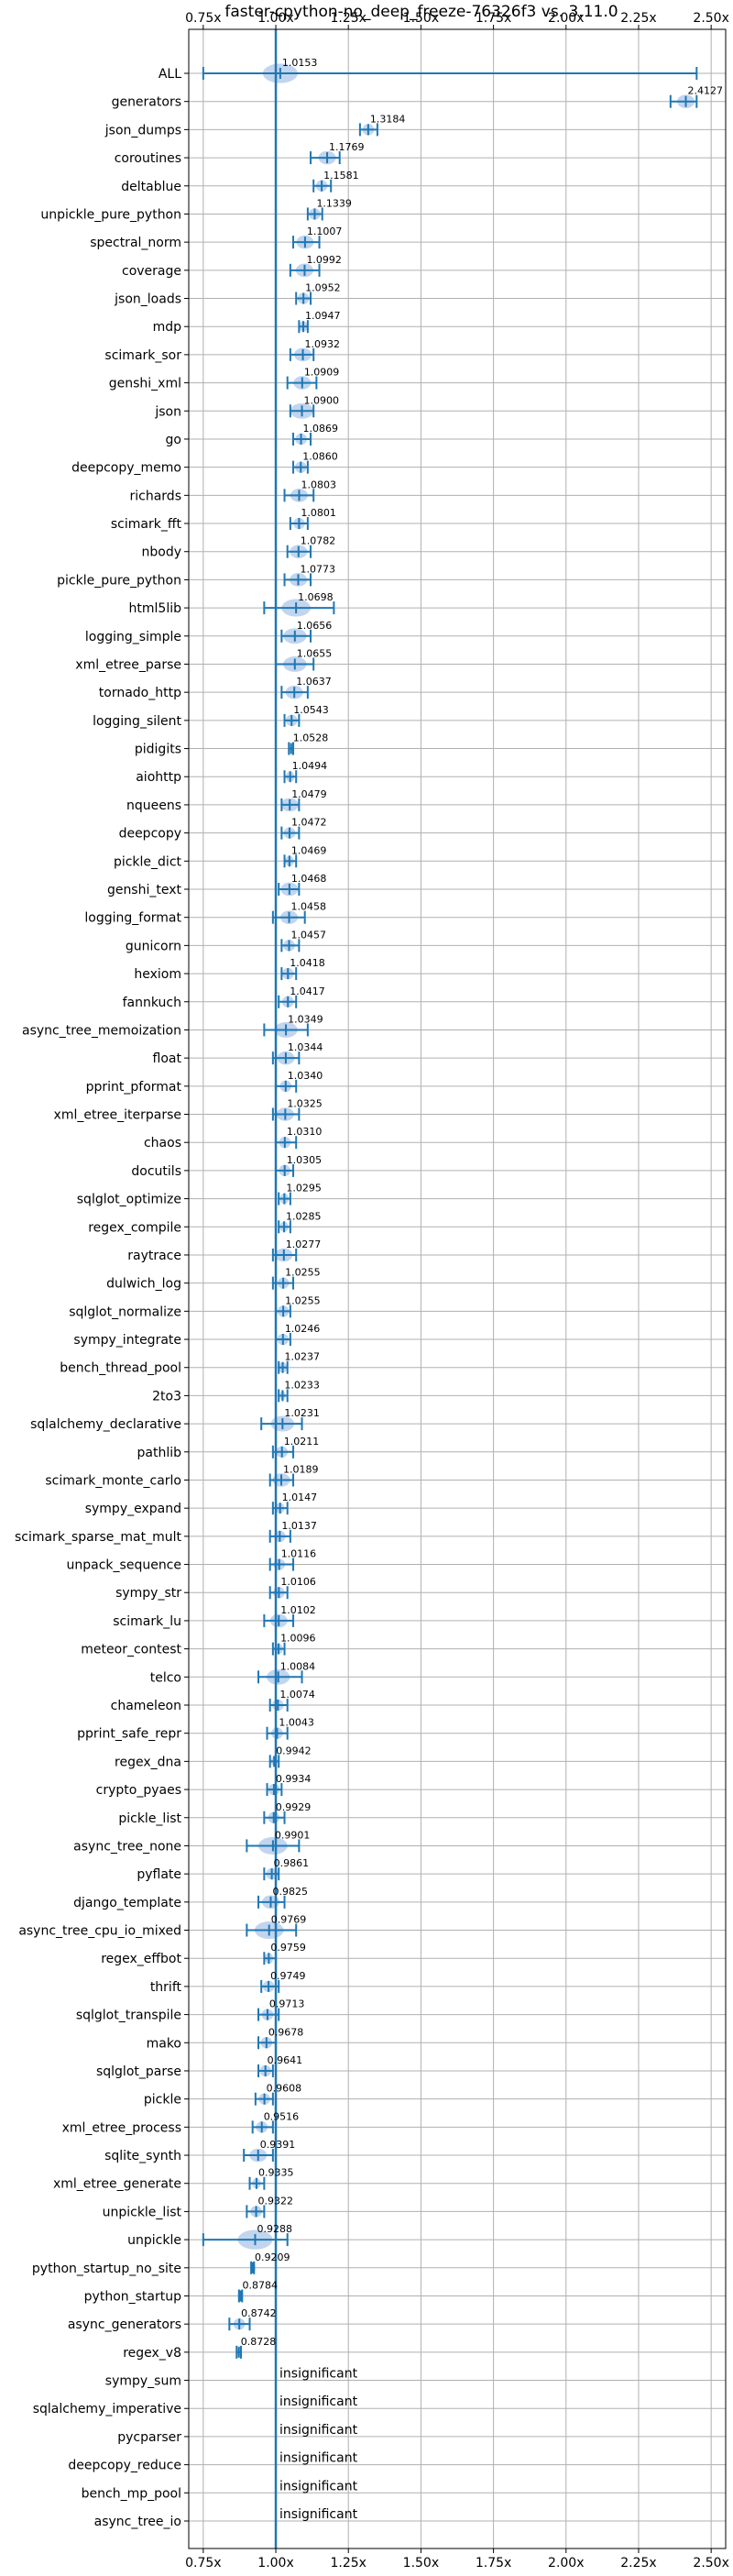 The width and height of the screenshot is (733, 2576). I want to click on data-label-0: 1.0153, so click(300, 63).